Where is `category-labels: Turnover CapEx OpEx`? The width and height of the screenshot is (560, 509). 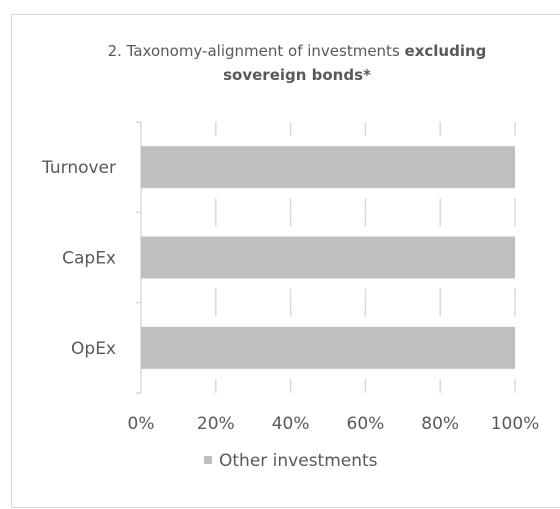 category-labels: Turnover CapEx OpEx is located at coordinates (78, 258).